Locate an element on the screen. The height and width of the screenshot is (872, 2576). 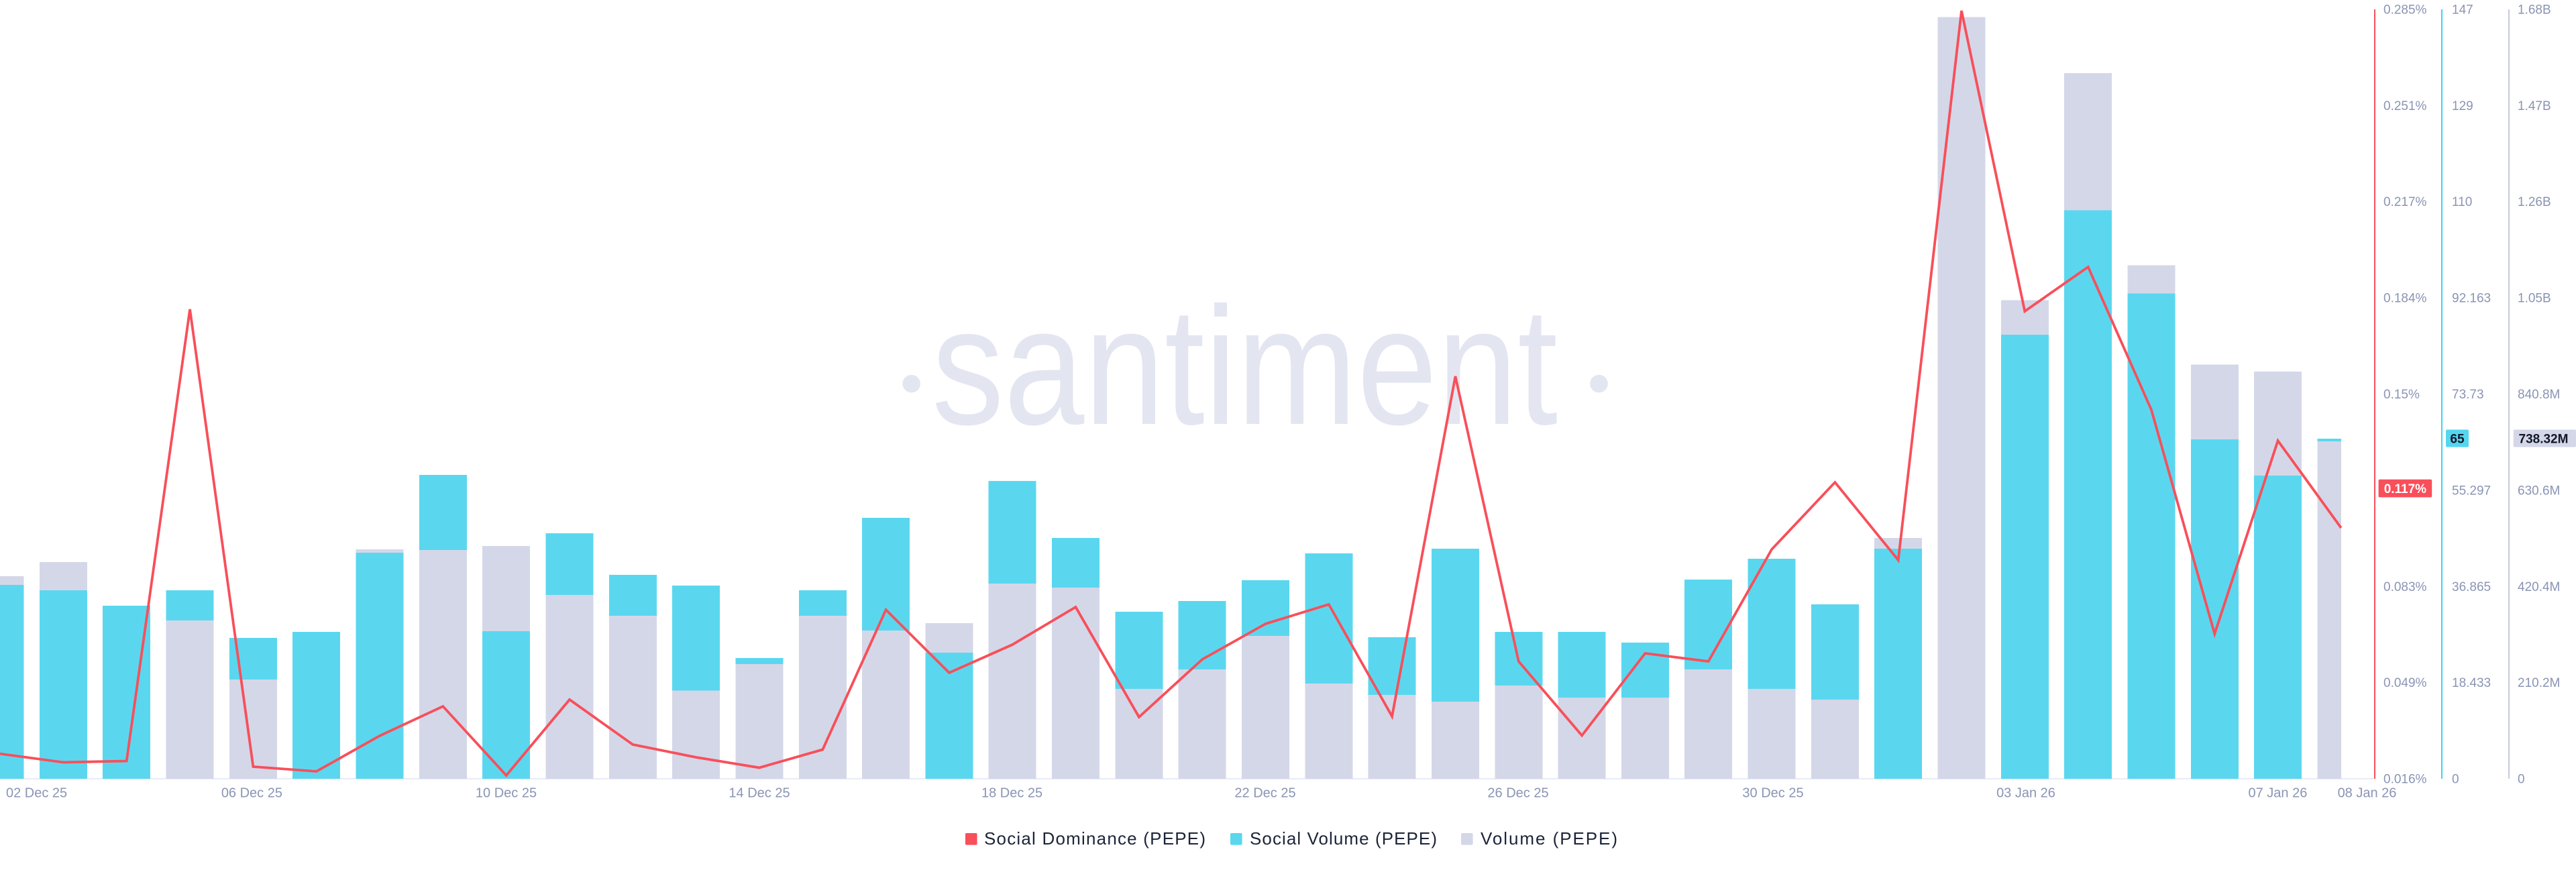
svg-text: 73.73 is located at coordinates (2468, 395).